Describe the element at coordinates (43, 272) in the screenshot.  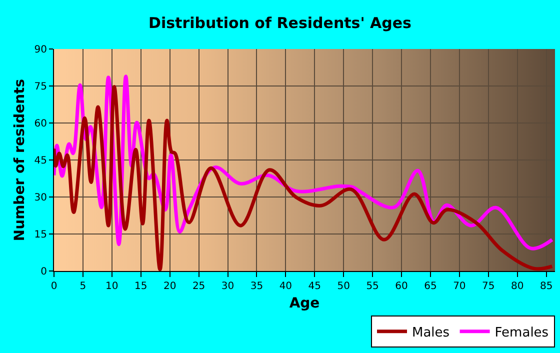
I see `y-tick-label: 0` at that location.